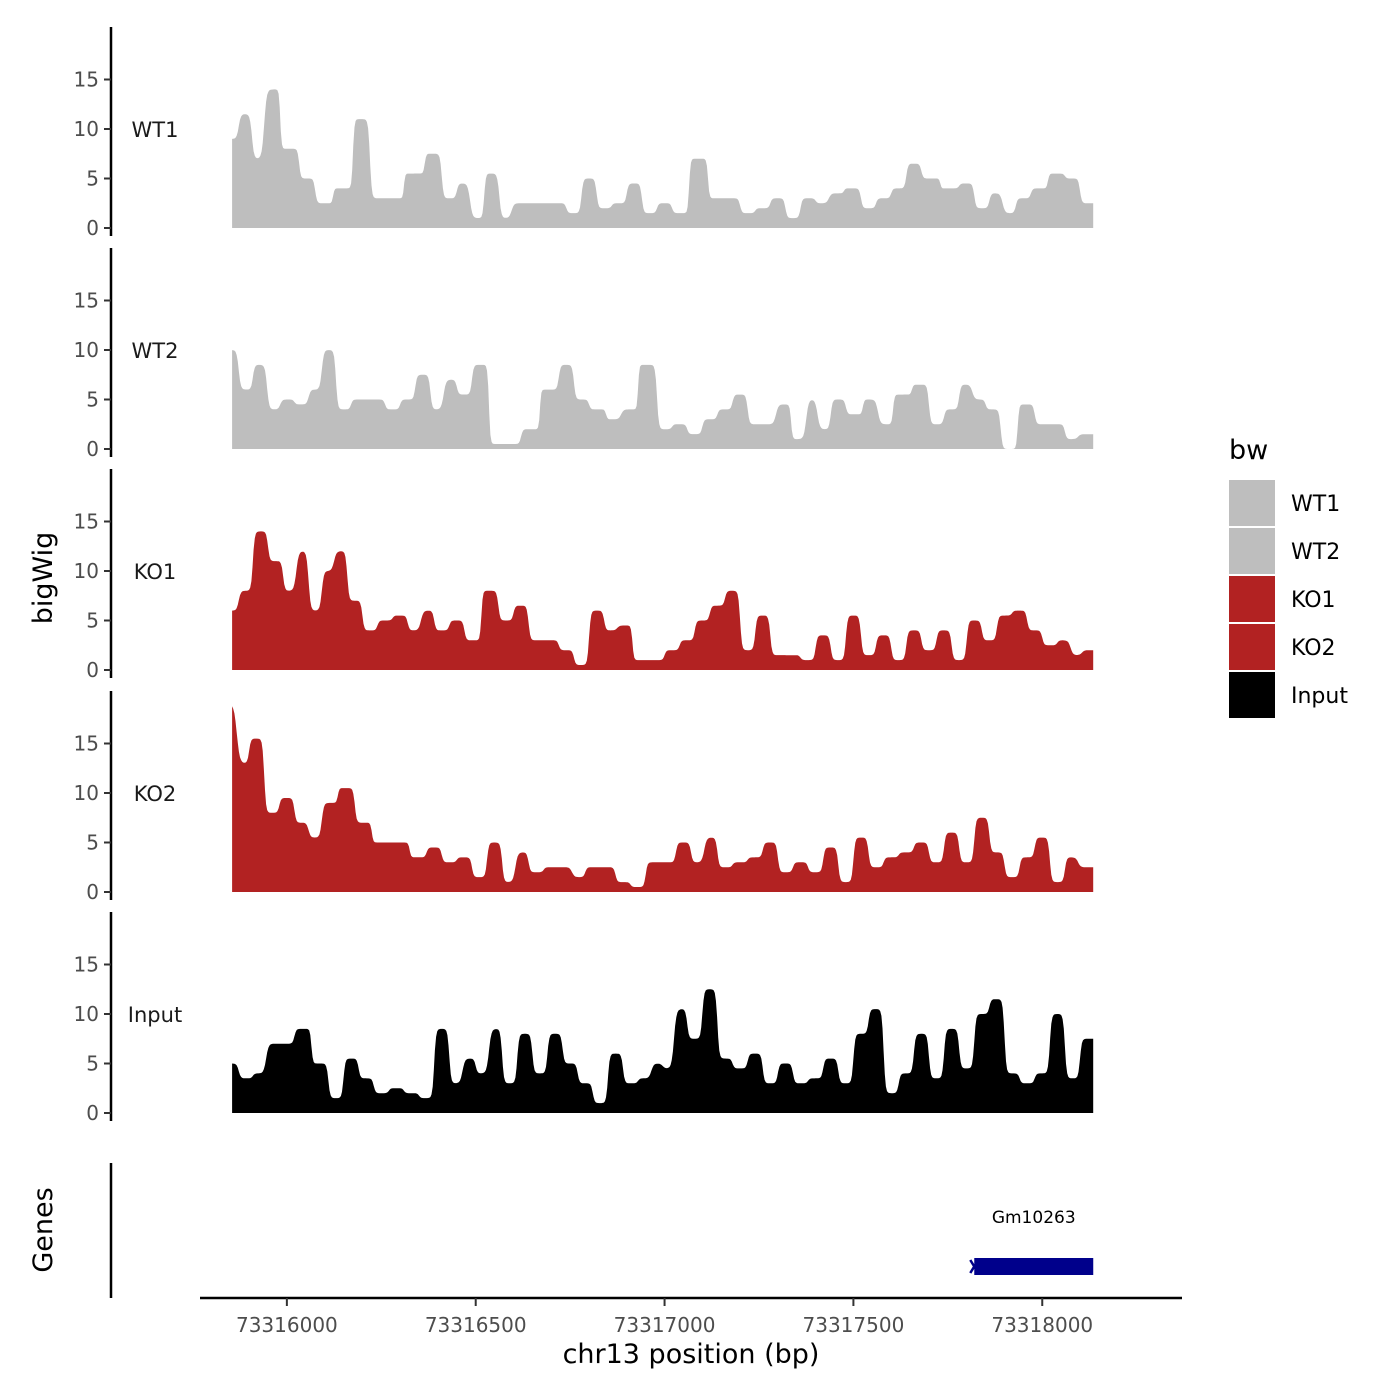 This screenshot has width=1400, height=1400. I want to click on coverage-area-wt1, so click(663, 159).